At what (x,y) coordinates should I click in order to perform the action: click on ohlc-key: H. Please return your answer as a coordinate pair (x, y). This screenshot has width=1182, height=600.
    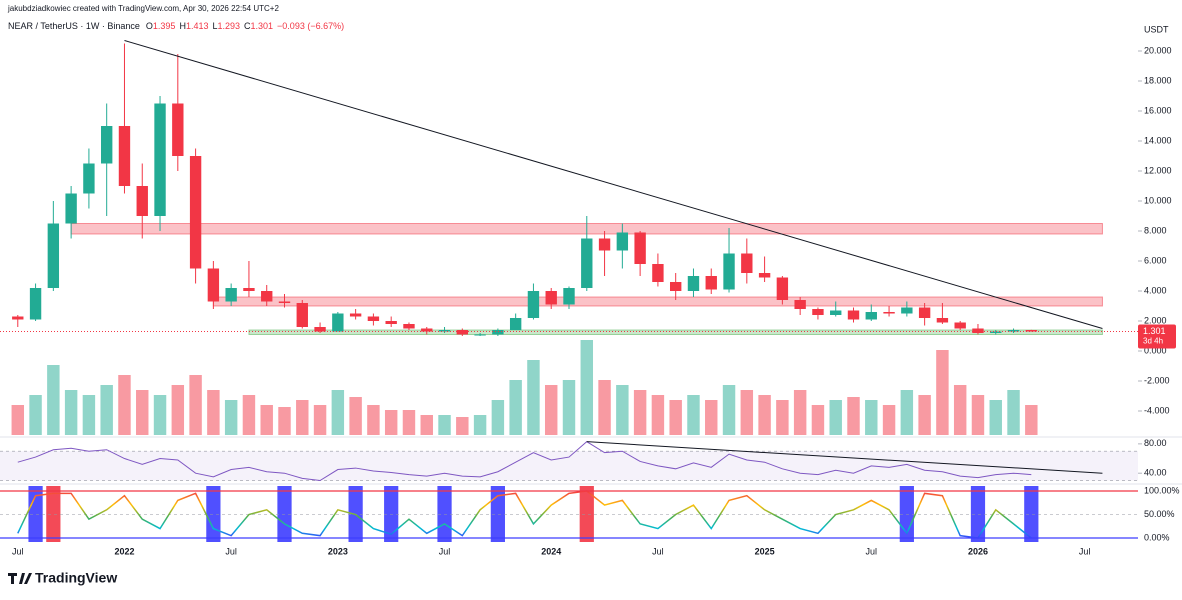
    Looking at the image, I should click on (182, 26).